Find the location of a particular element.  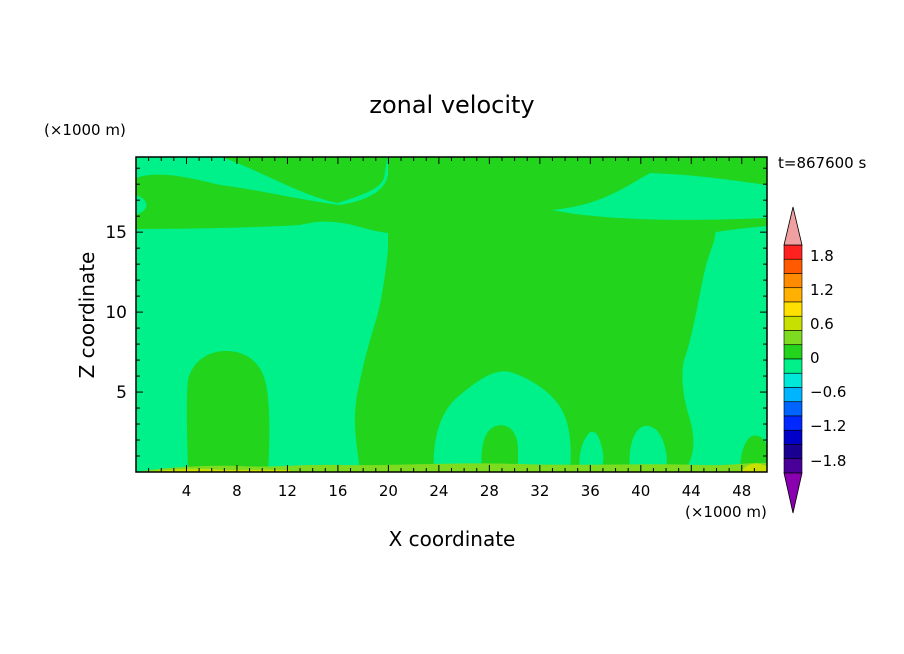

y-tick-label: 10 is located at coordinates (116, 313).